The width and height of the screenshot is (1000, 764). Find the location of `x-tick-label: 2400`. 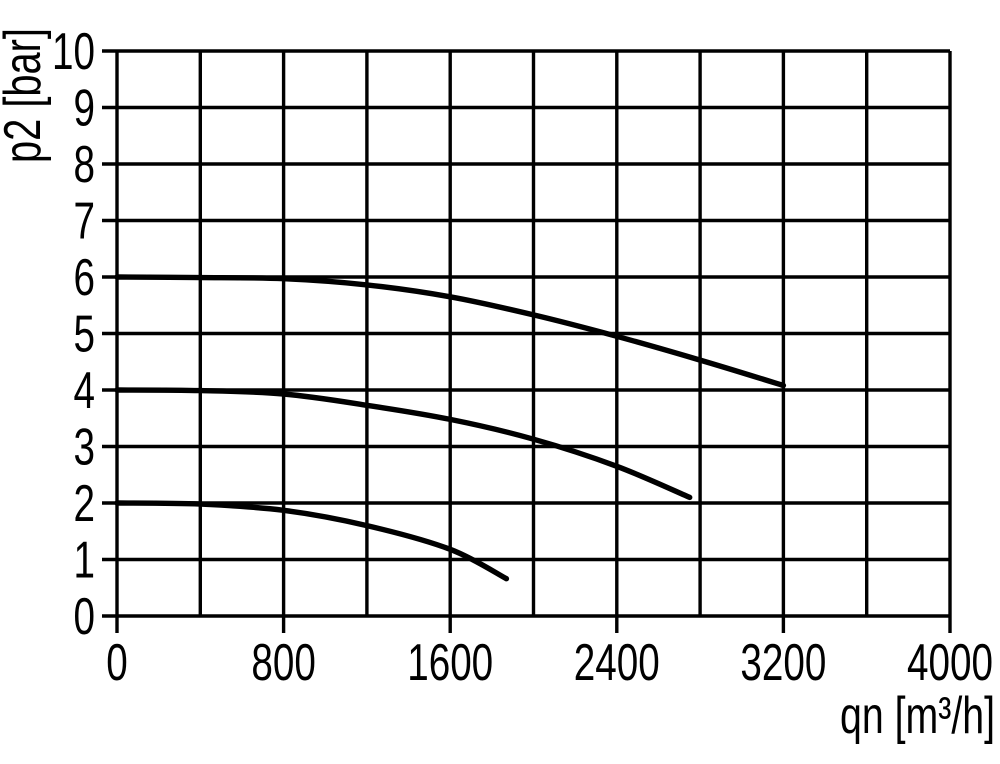

x-tick-label: 2400 is located at coordinates (617, 663).